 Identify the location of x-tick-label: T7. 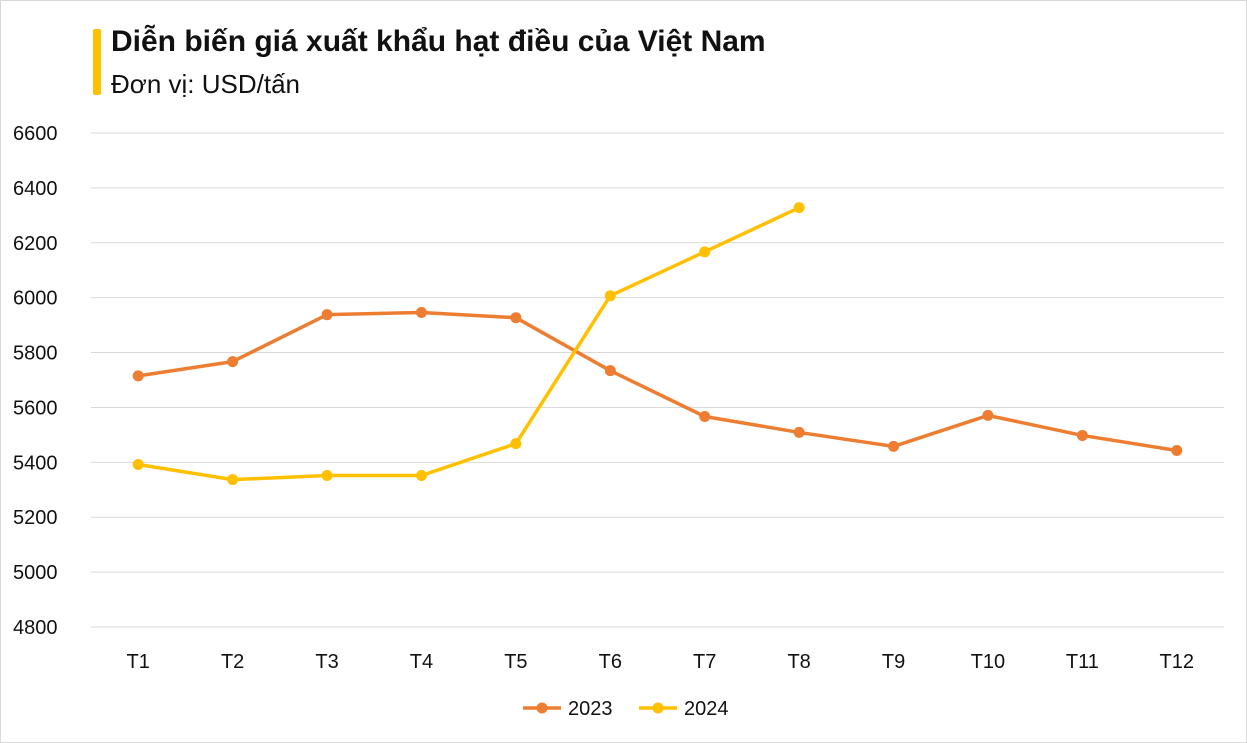
(704, 662).